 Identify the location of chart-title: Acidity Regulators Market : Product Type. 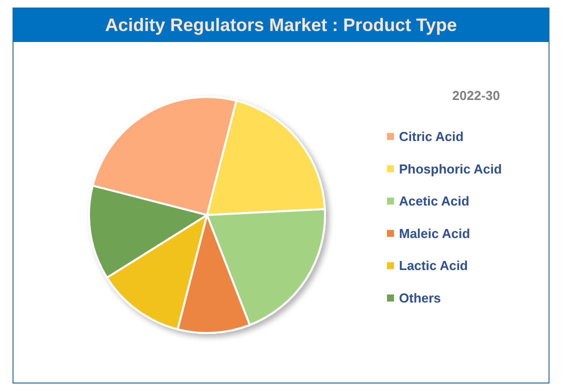
(281, 25).